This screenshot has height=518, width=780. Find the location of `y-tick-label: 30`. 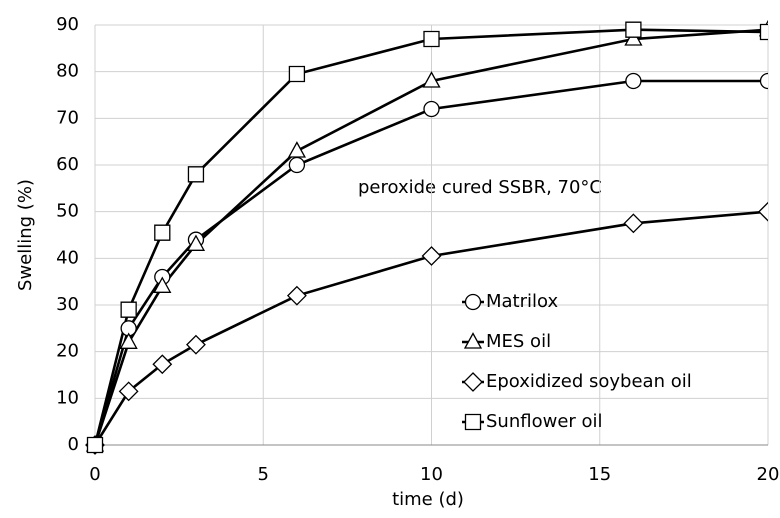

y-tick-label: 30 is located at coordinates (67, 304).